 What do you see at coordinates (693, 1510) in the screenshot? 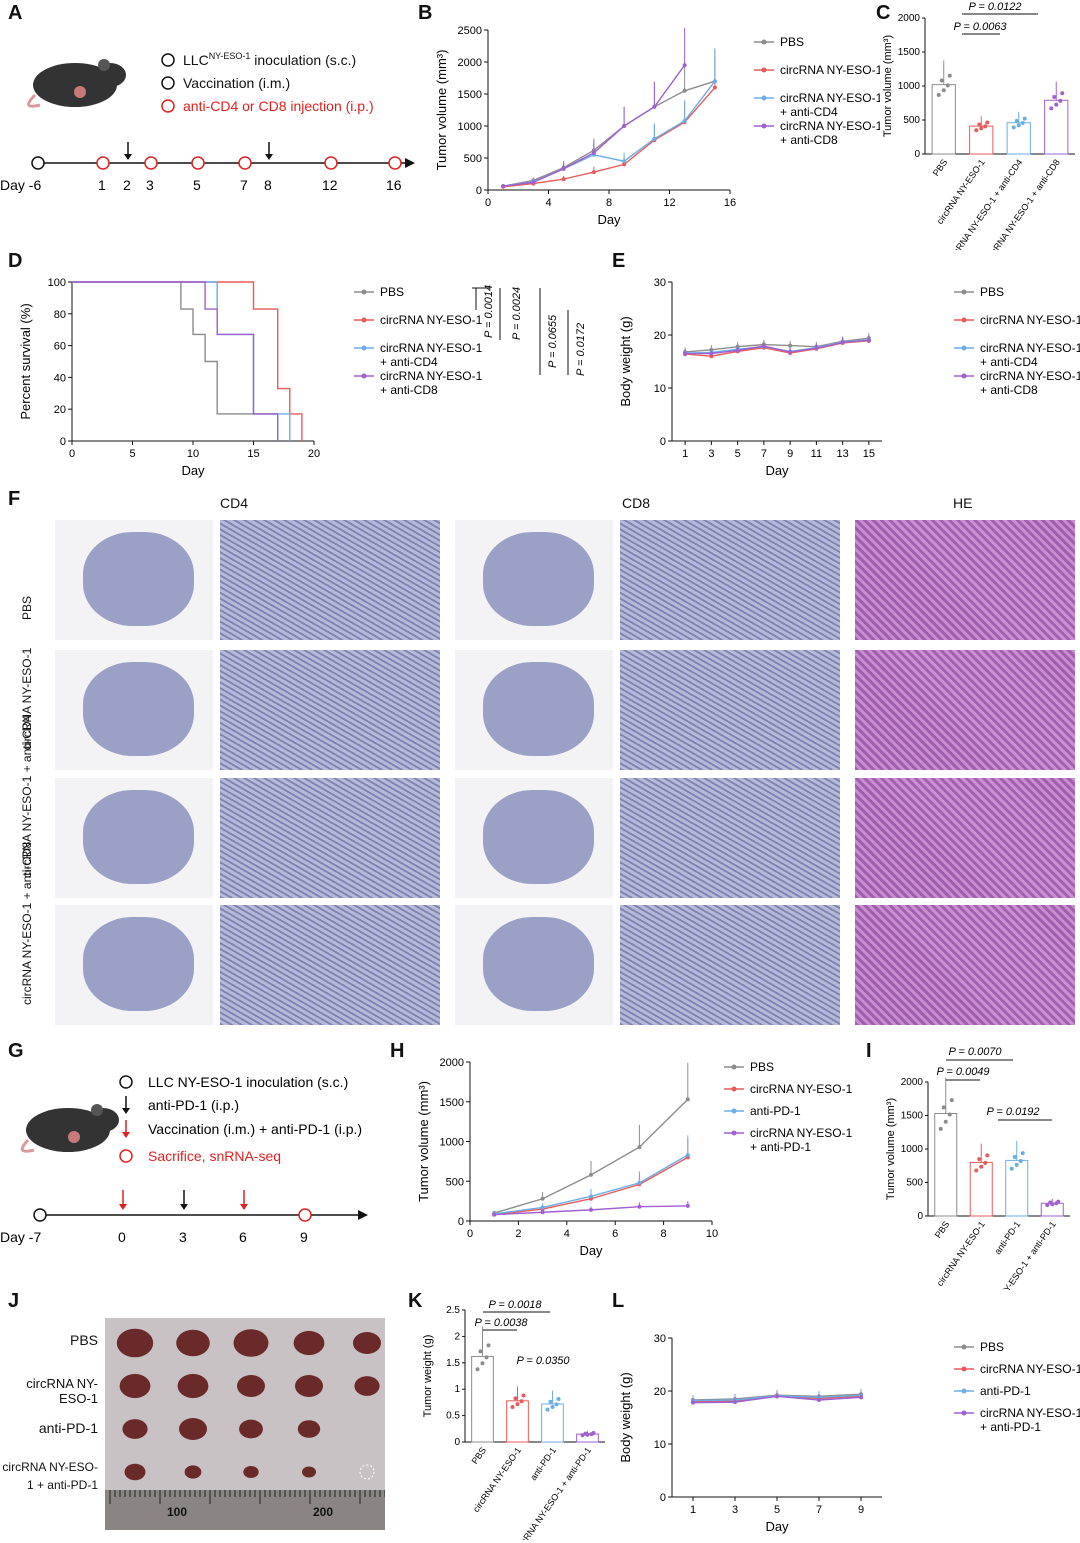
I see `x-tick-label: 1` at bounding box center [693, 1510].